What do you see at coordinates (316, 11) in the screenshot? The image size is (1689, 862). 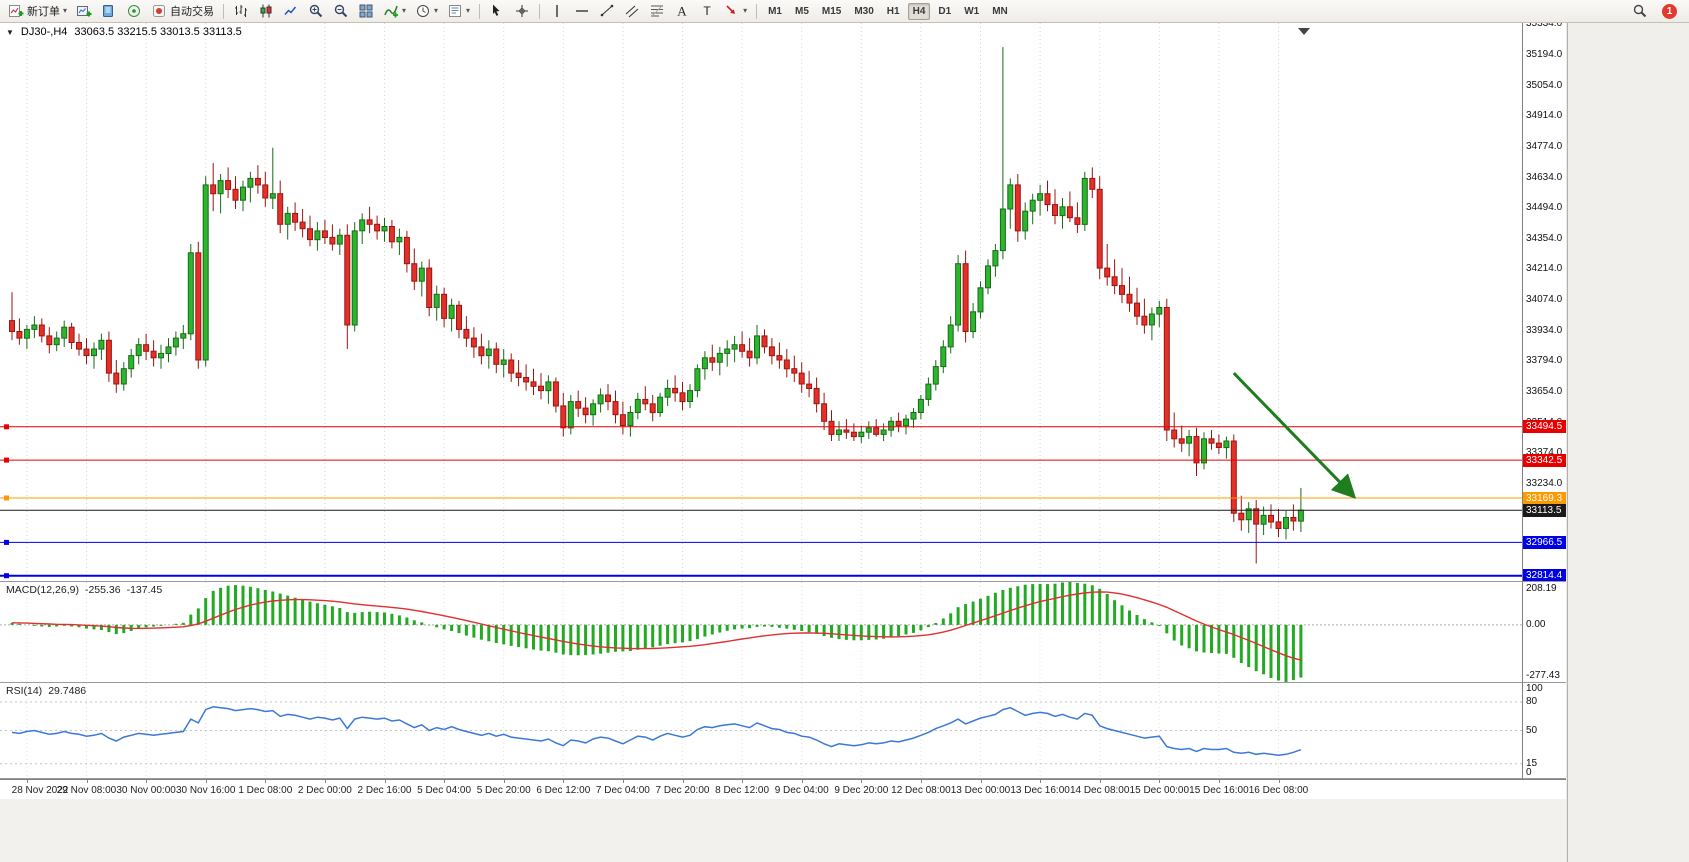 I see `zoom-in-button` at bounding box center [316, 11].